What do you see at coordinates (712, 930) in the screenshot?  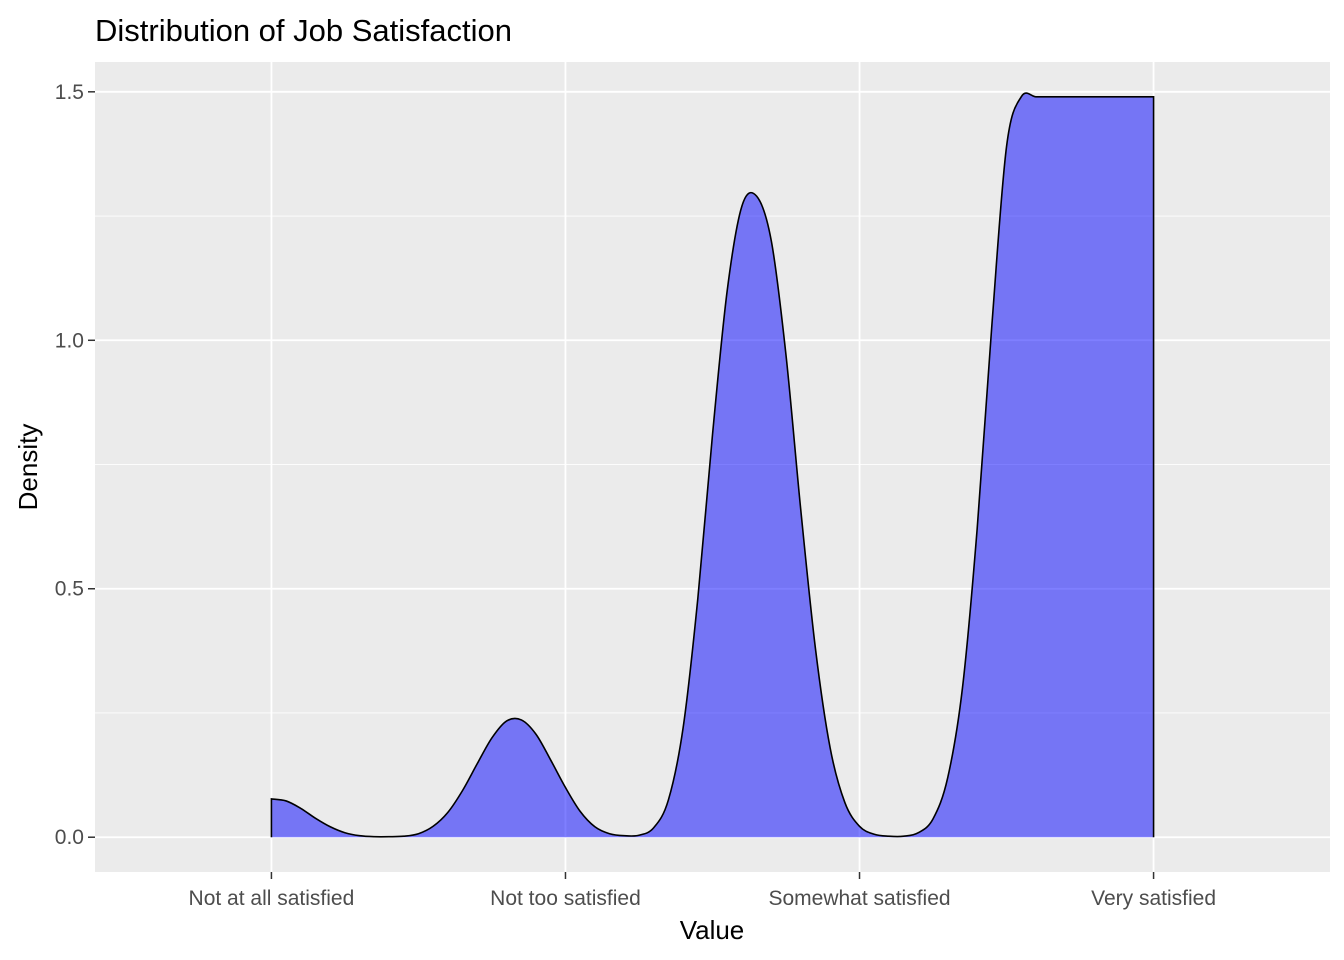 I see `x-axis-title: Value` at bounding box center [712, 930].